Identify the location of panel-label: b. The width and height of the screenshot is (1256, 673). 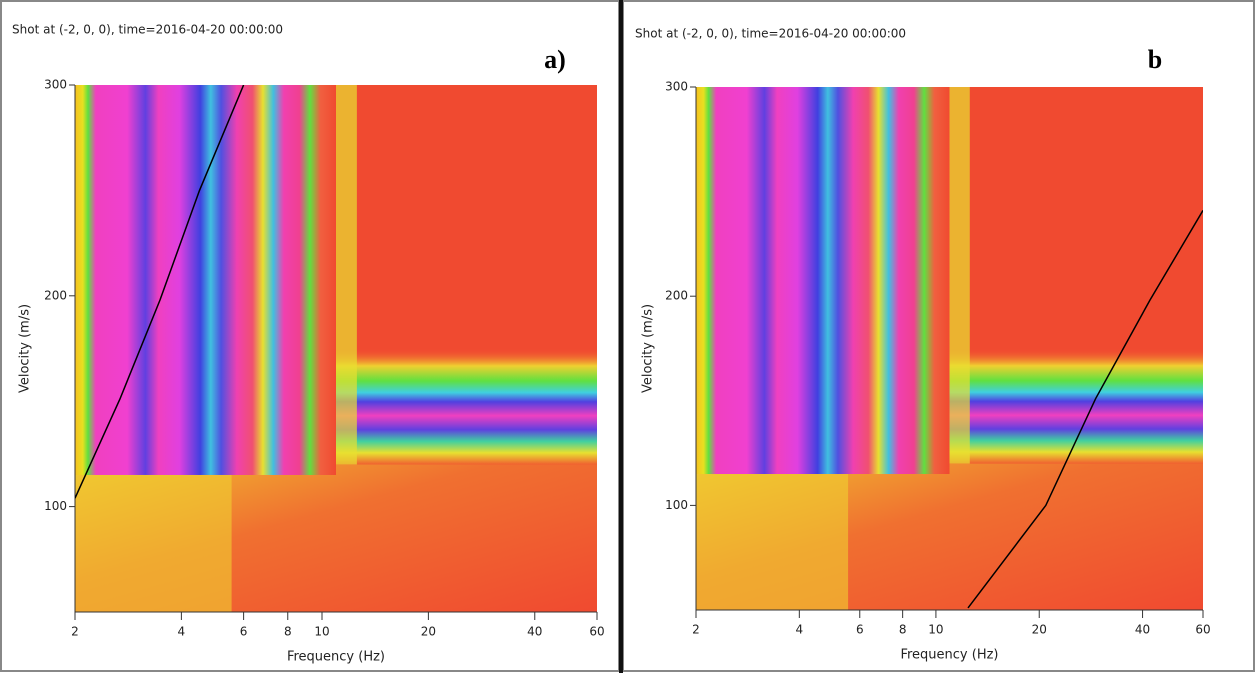
(1155, 59).